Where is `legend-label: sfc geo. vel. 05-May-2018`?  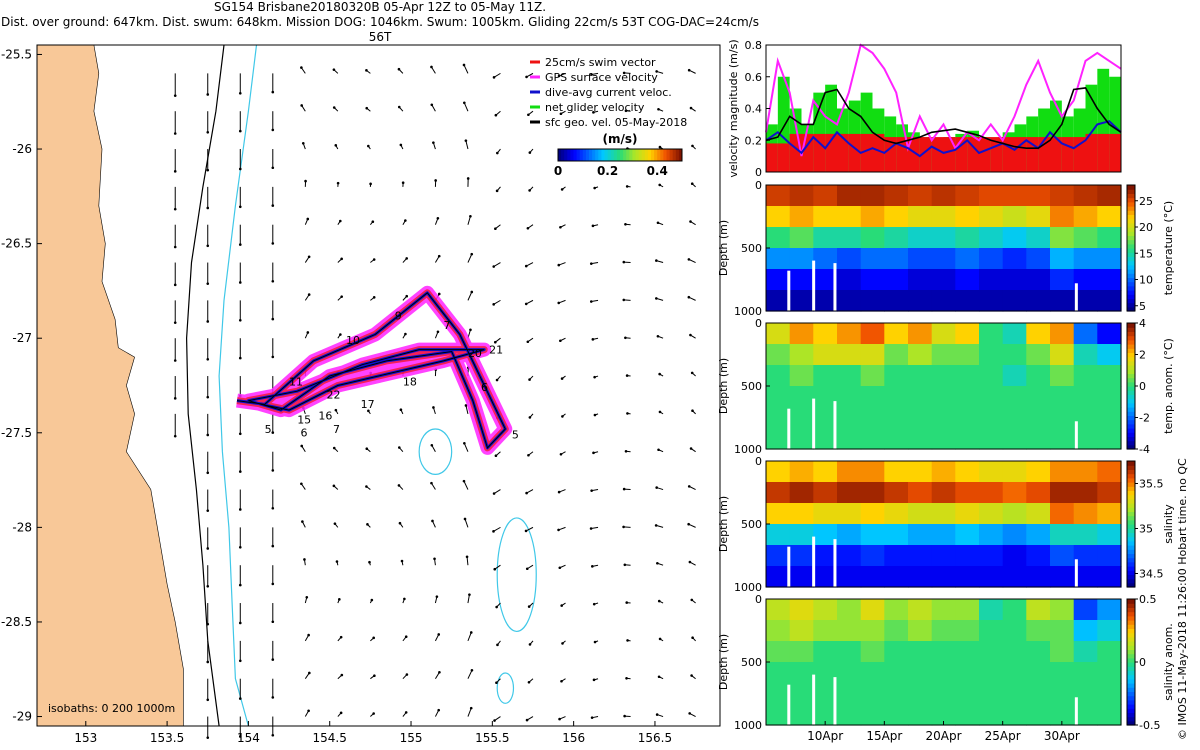
legend-label: sfc geo. vel. 05-May-2018 is located at coordinates (616, 122).